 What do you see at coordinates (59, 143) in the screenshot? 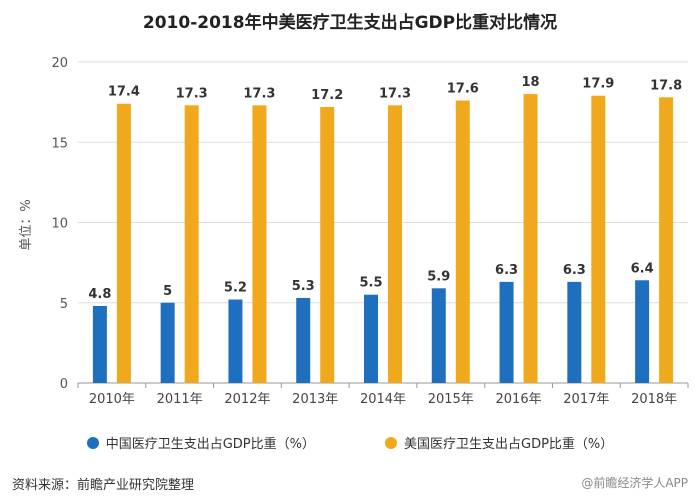
I see `y-tick-label: 15` at bounding box center [59, 143].